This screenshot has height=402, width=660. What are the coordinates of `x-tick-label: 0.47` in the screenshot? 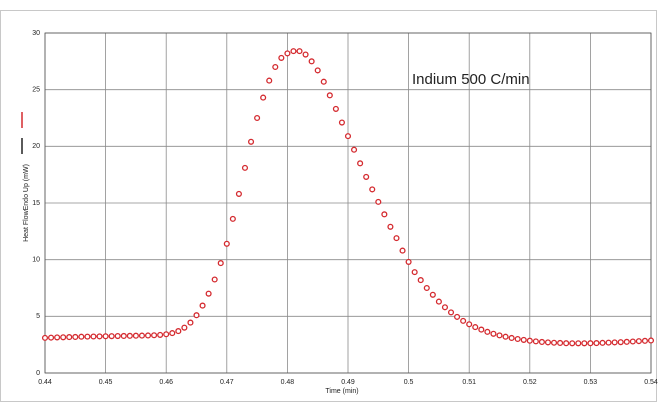 It's located at (227, 382).